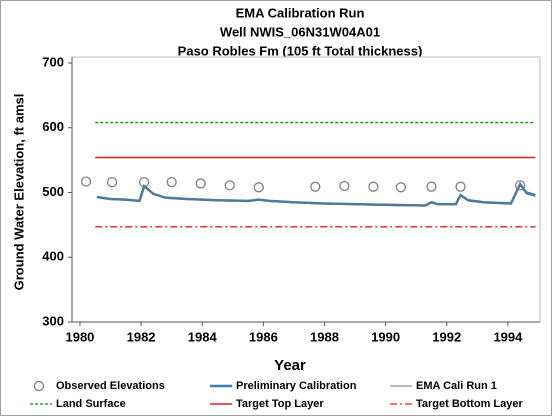 Image resolution: width=552 pixels, height=416 pixels. Describe the element at coordinates (141, 336) in the screenshot. I see `x-tick-label: 1982` at that location.